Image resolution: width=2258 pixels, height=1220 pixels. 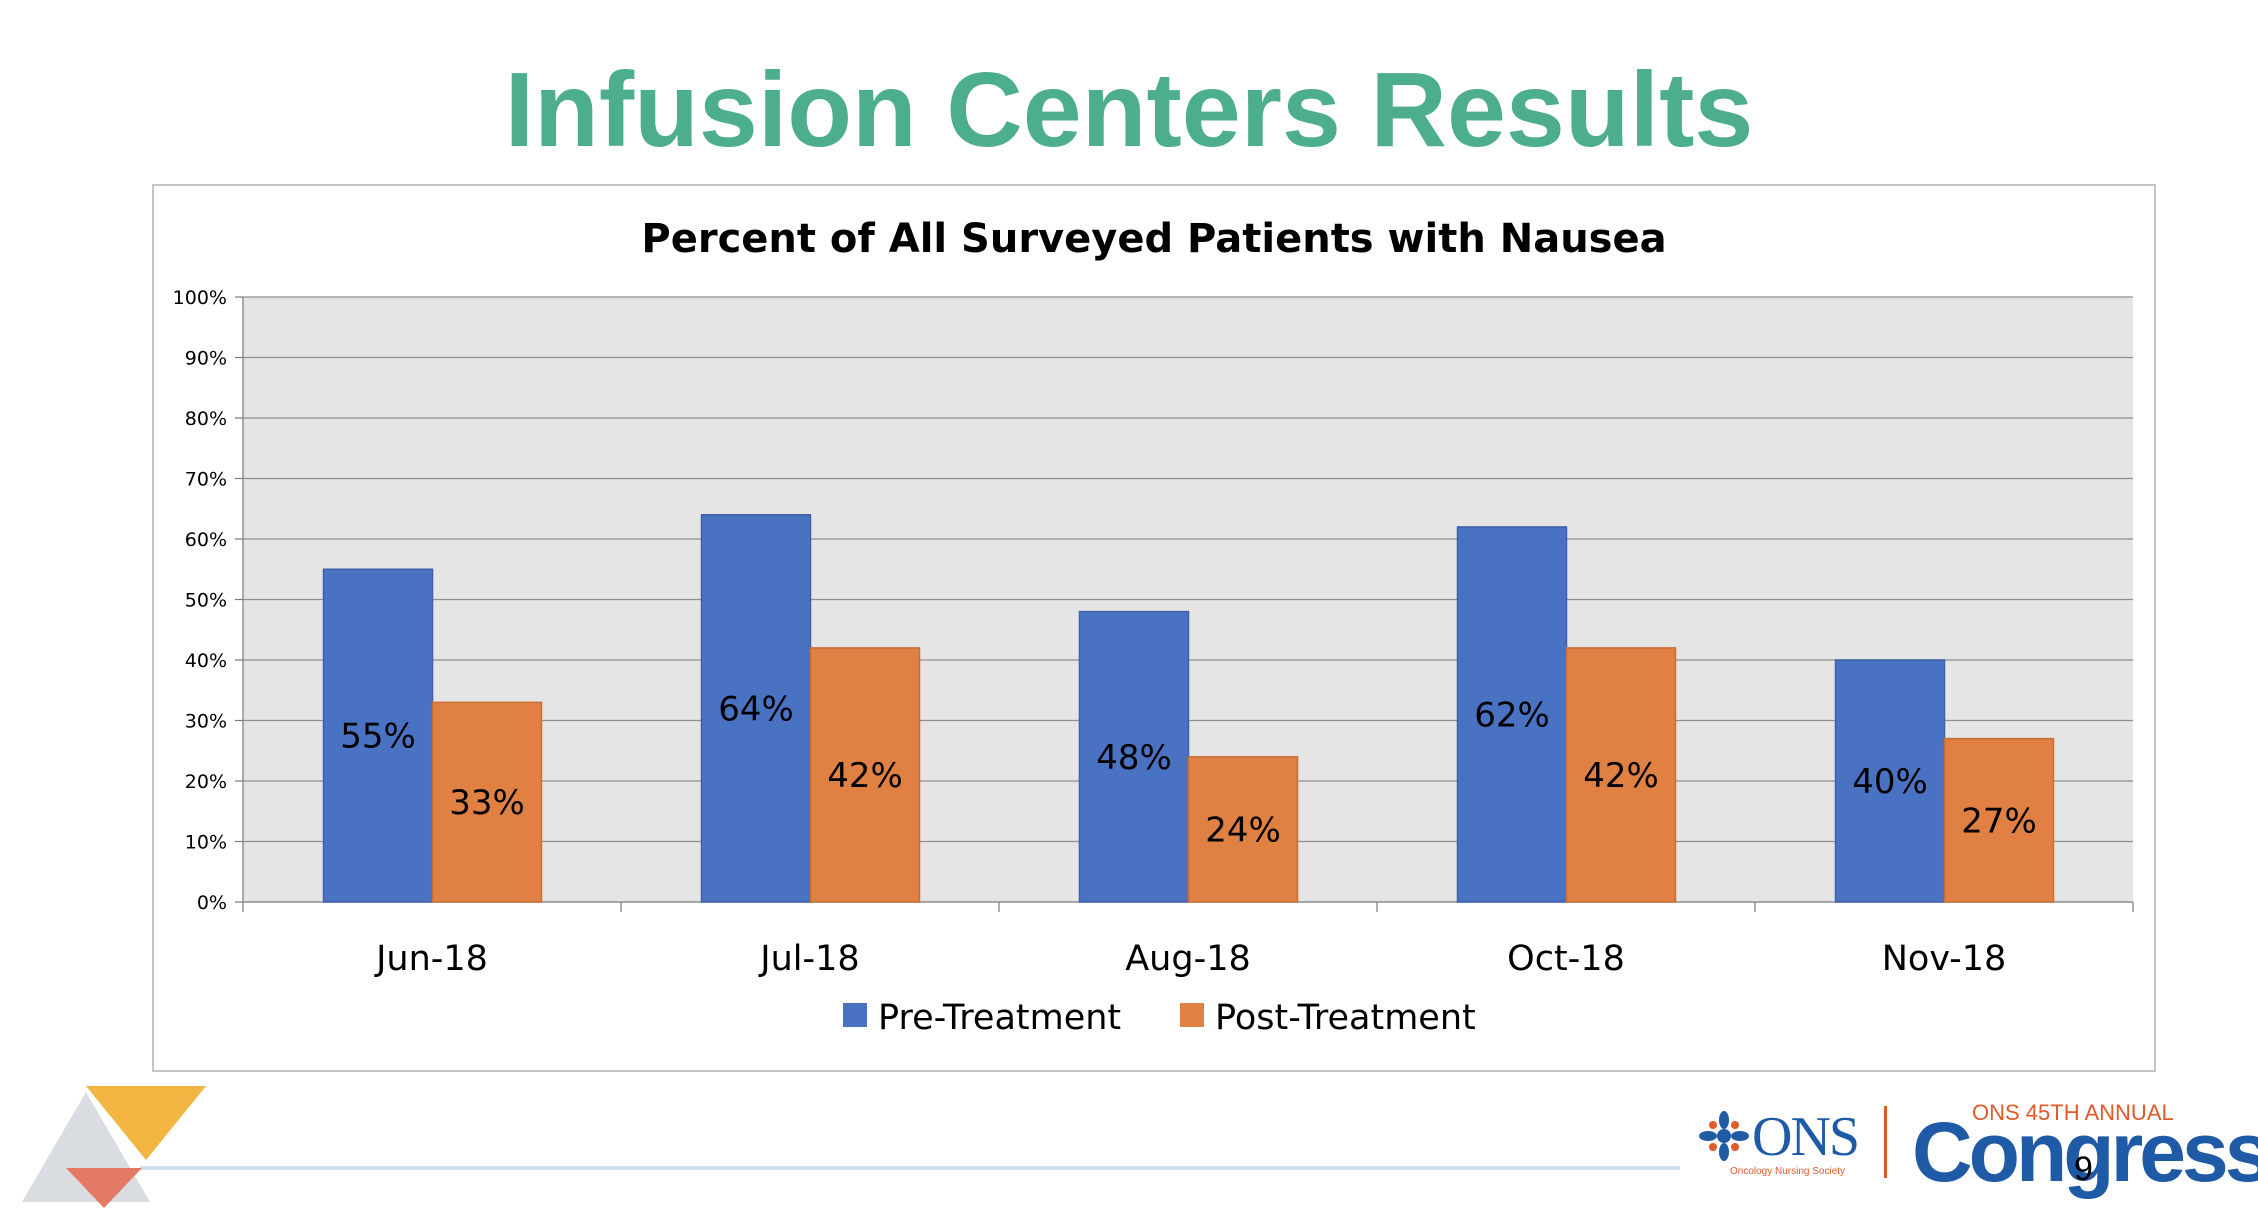 I want to click on x-category-label: Oct-18, so click(x=1566, y=959).